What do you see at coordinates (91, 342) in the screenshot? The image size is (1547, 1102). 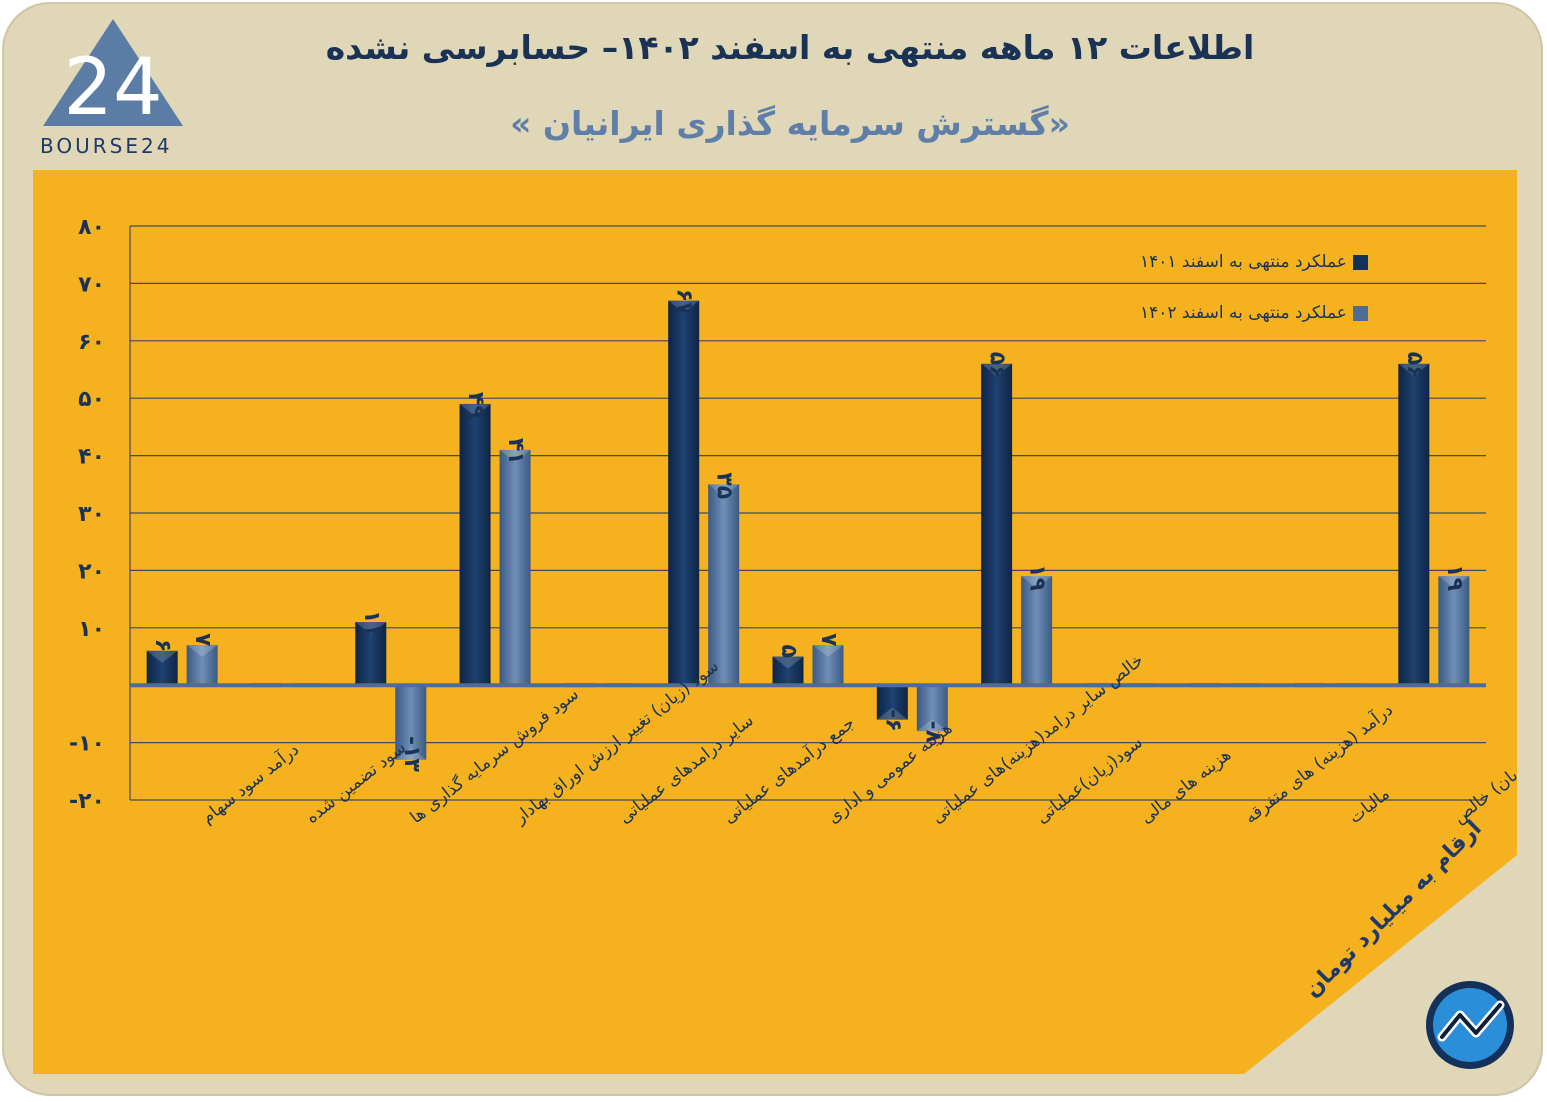 I see `y-tick-label: ۶۰` at bounding box center [91, 342].